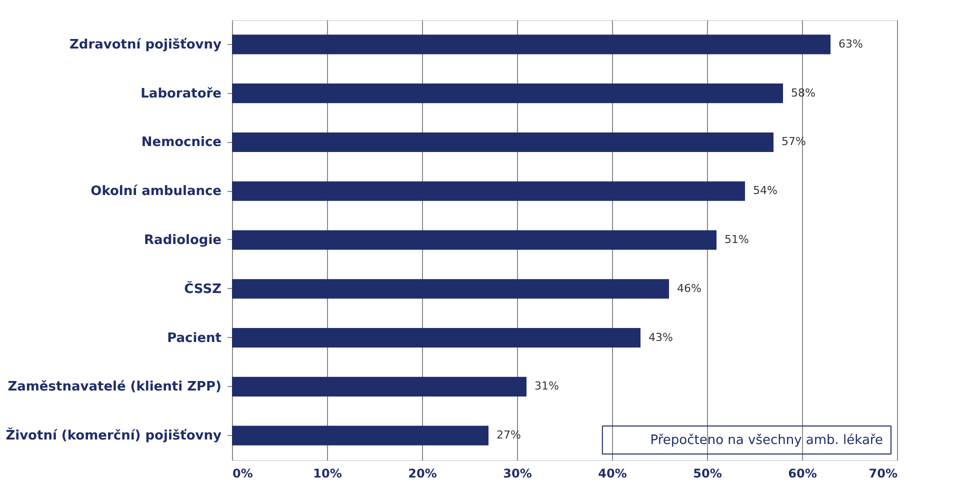 This screenshot has height=498, width=965. Describe the element at coordinates (203, 288) in the screenshot. I see `y-tick-label: ČSSZ` at that location.